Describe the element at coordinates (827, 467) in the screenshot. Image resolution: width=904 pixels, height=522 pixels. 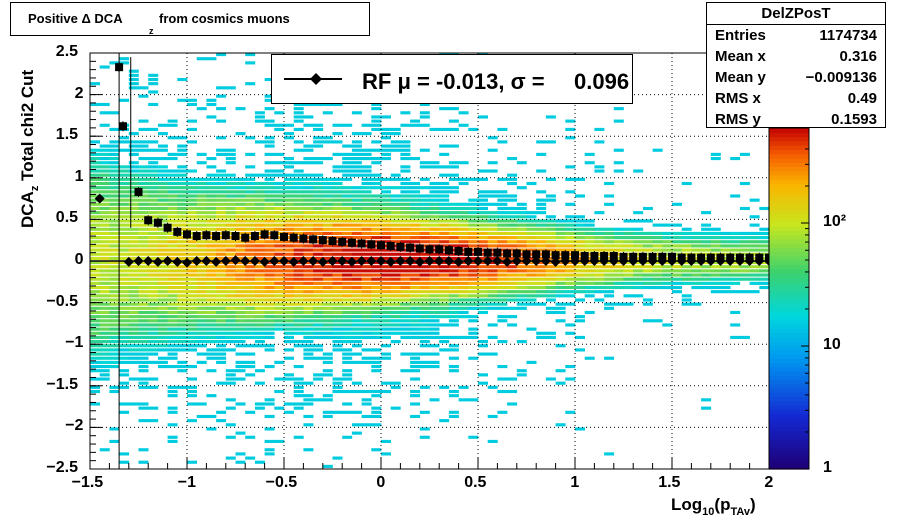
I see `z-tick-label: 1` at that location.